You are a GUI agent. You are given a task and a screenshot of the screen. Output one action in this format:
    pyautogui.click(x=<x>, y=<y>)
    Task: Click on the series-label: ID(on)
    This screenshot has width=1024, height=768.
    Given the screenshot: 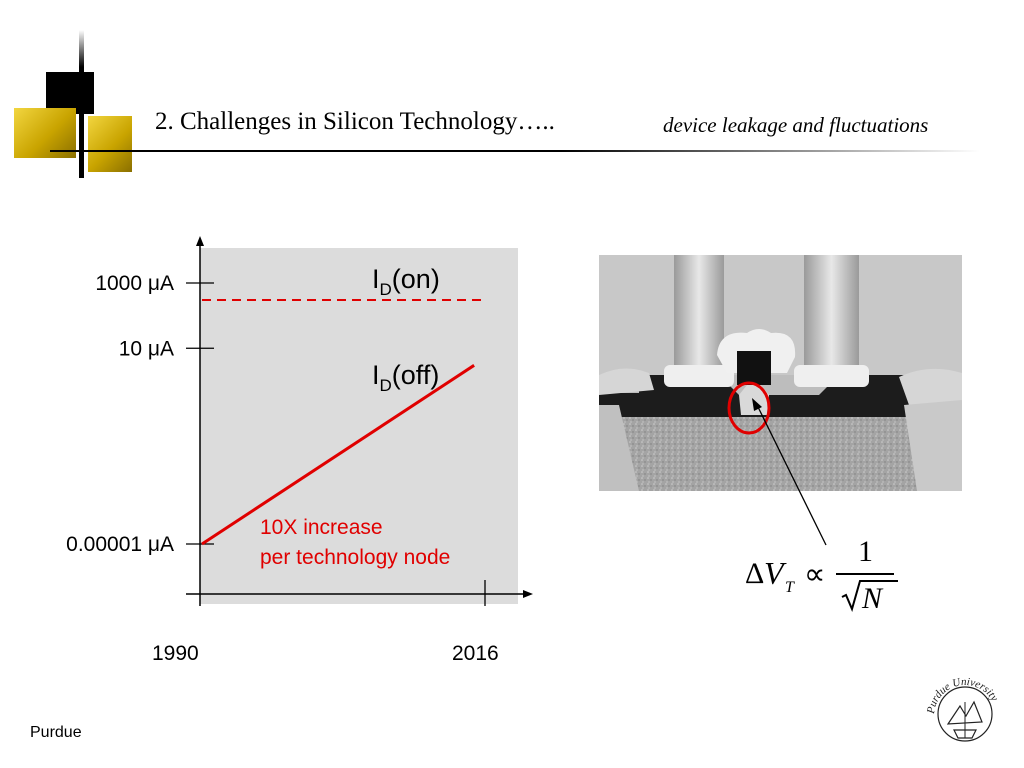 What is the action you would take?
    pyautogui.click(x=406, y=281)
    